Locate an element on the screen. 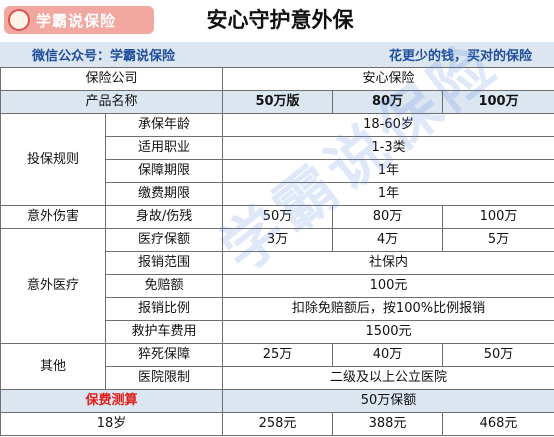 The height and width of the screenshot is (437, 554). row: 保障期限 1年 is located at coordinates (277, 171).